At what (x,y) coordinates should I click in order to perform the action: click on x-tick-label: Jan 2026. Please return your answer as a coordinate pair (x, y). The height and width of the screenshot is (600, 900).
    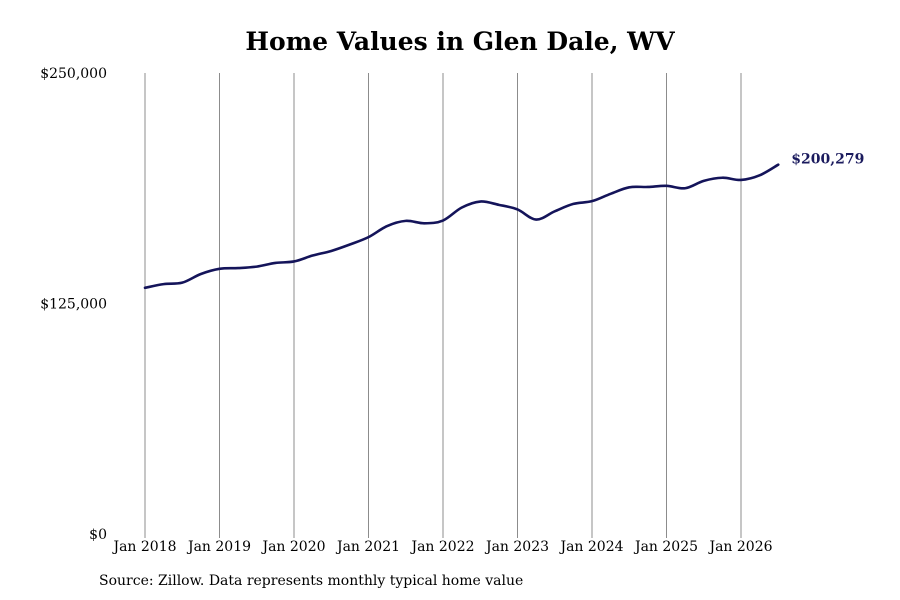
    Looking at the image, I should click on (739, 547).